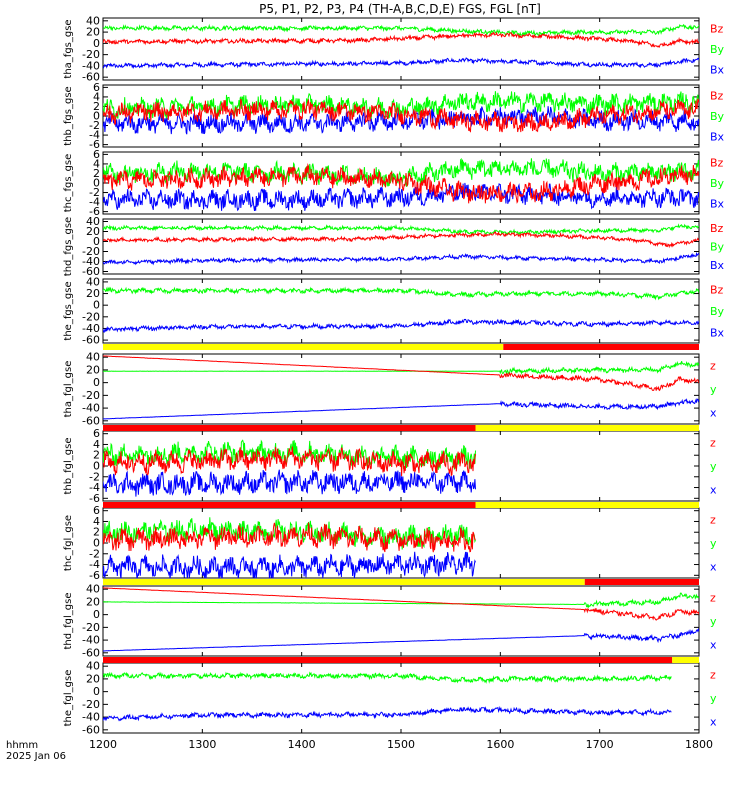  What do you see at coordinates (68, 310) in the screenshot?
I see `panel-ylabel: the_fgs_gse` at bounding box center [68, 310].